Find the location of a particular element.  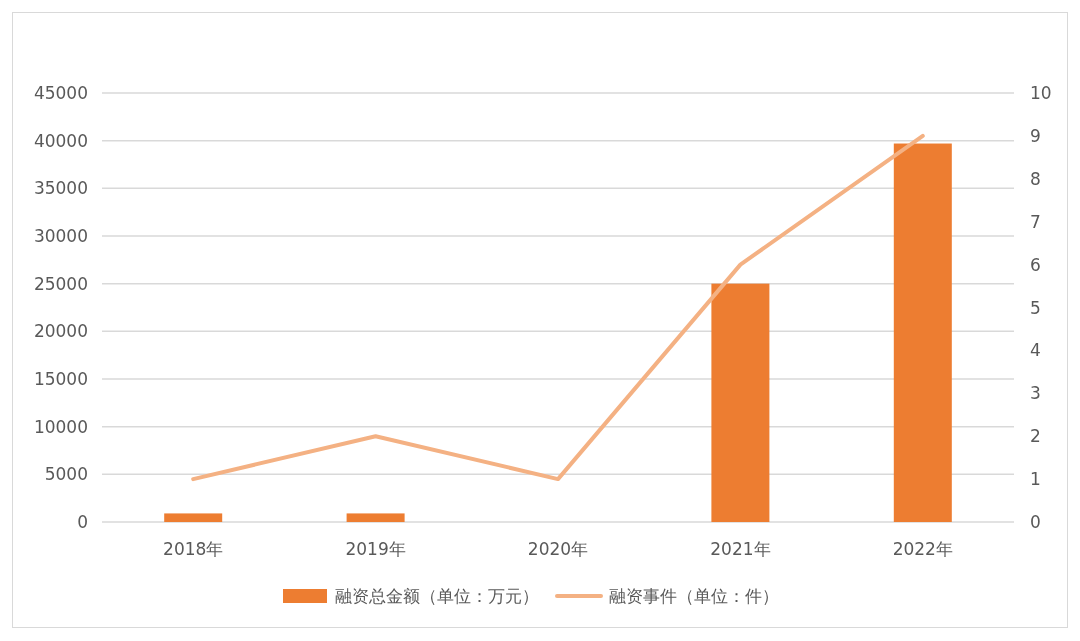

x-tick-label: 2018年 is located at coordinates (193, 549).